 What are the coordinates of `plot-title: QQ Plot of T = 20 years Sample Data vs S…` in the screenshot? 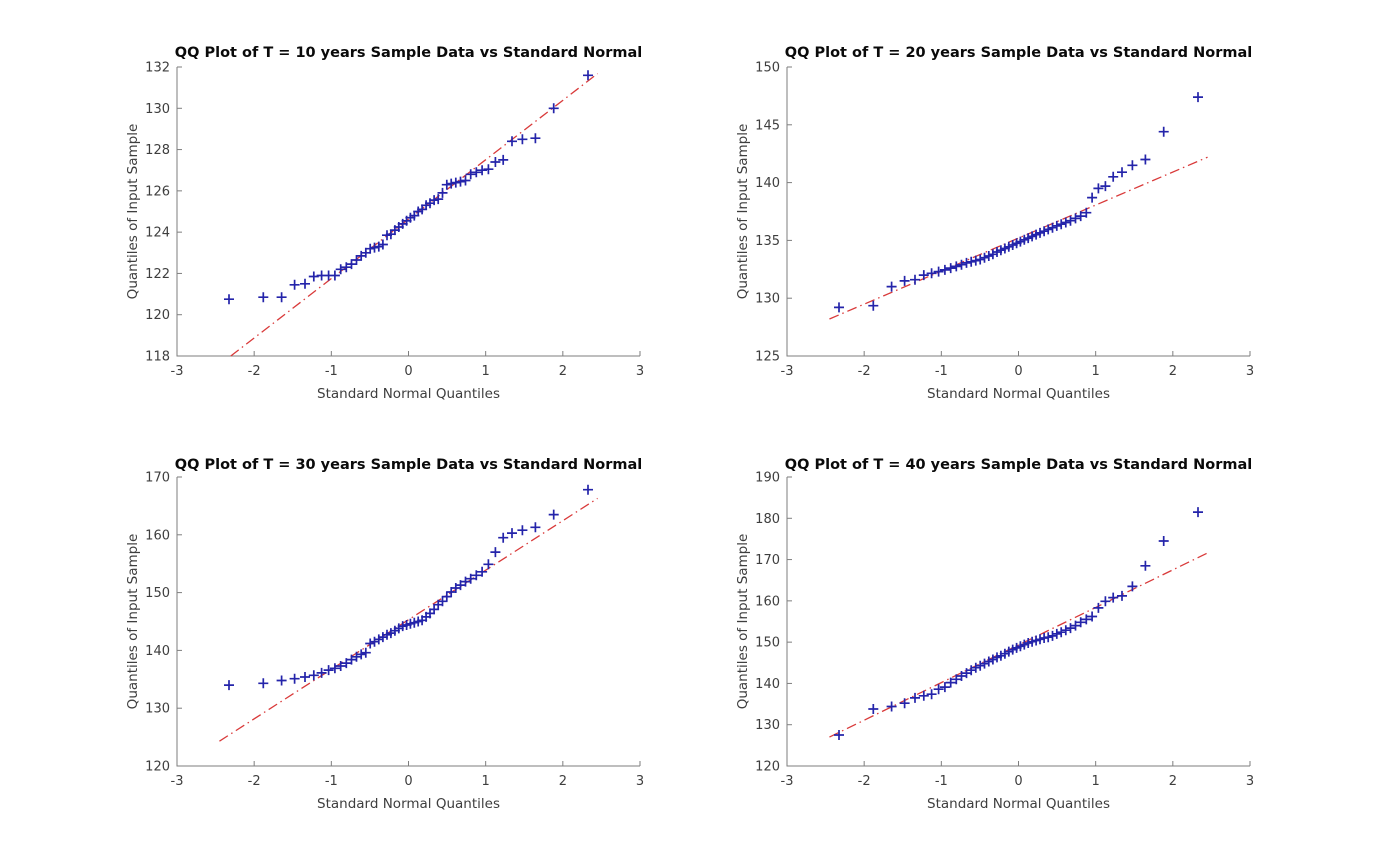 It's located at (1018, 53).